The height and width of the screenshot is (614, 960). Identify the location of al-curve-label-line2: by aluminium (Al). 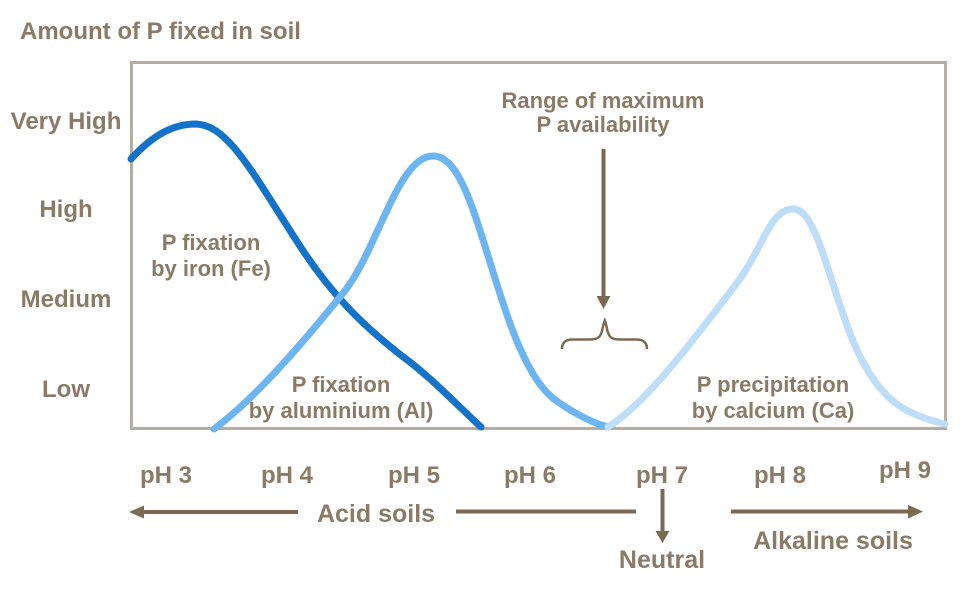
(341, 410).